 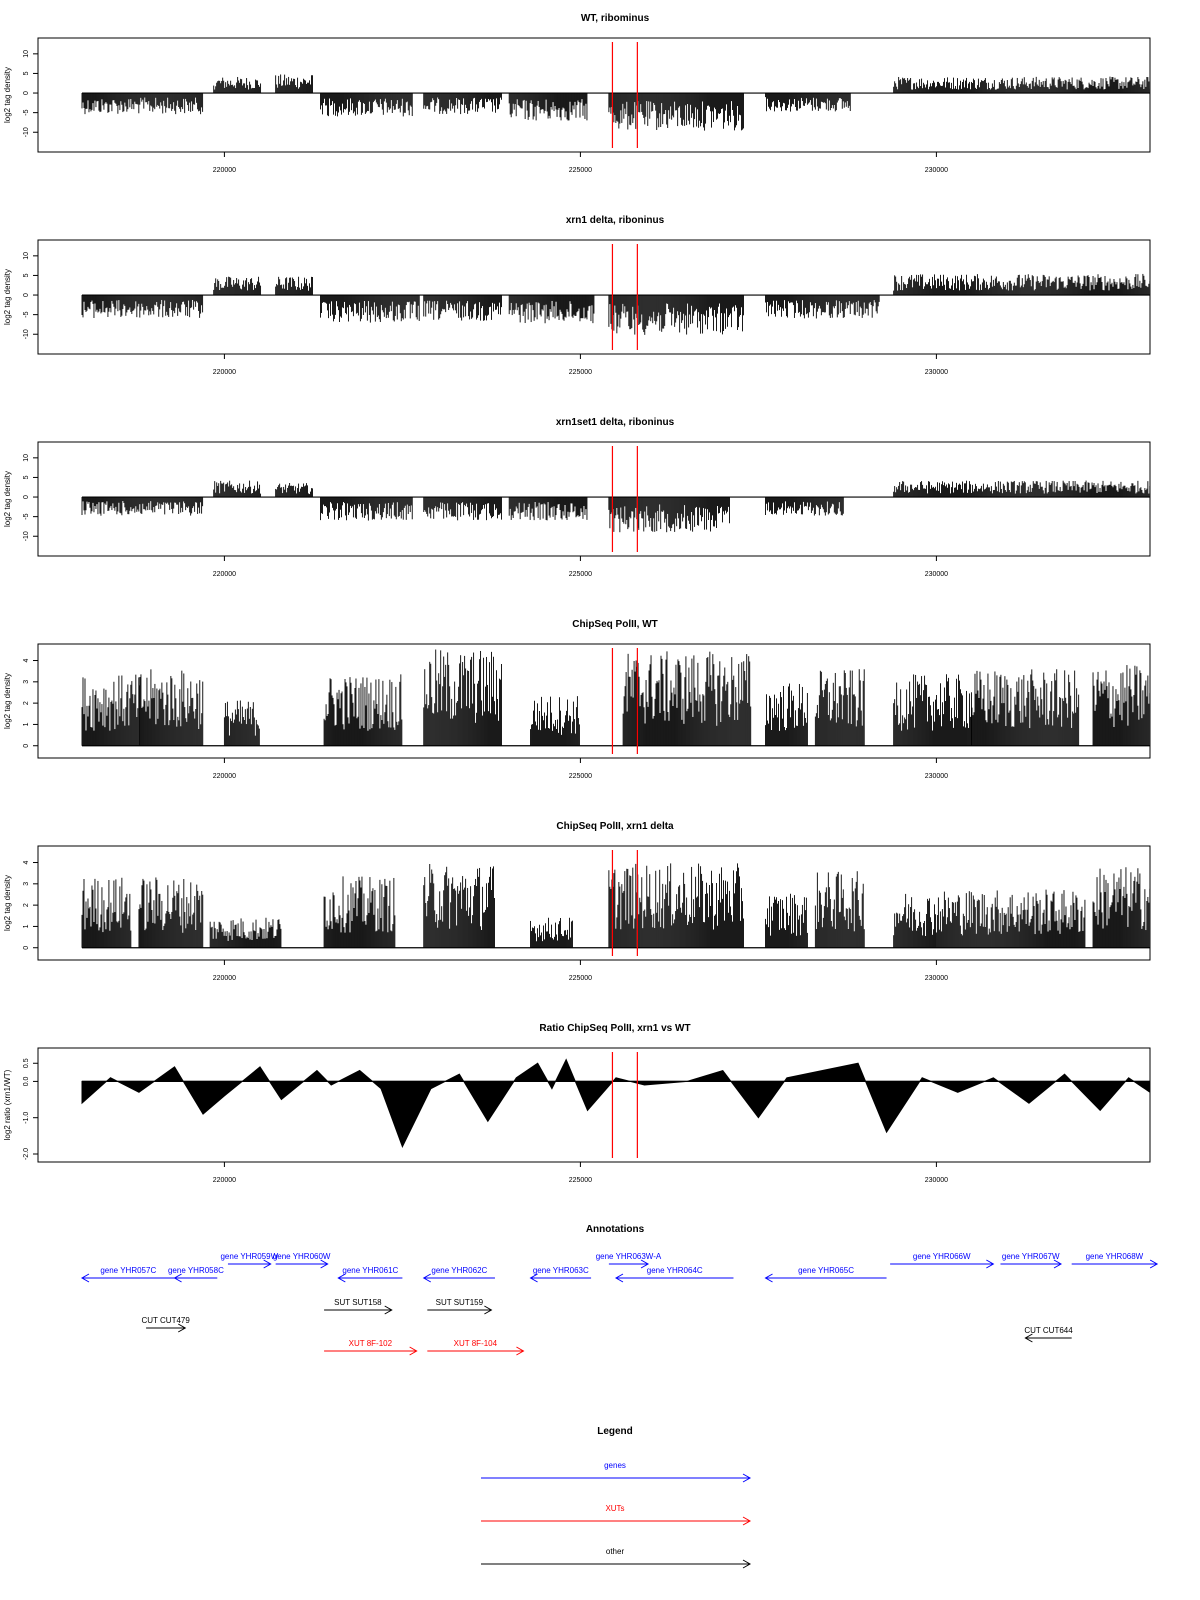 I want to click on y-tick-label: -2.0, so click(x=26, y=1154).